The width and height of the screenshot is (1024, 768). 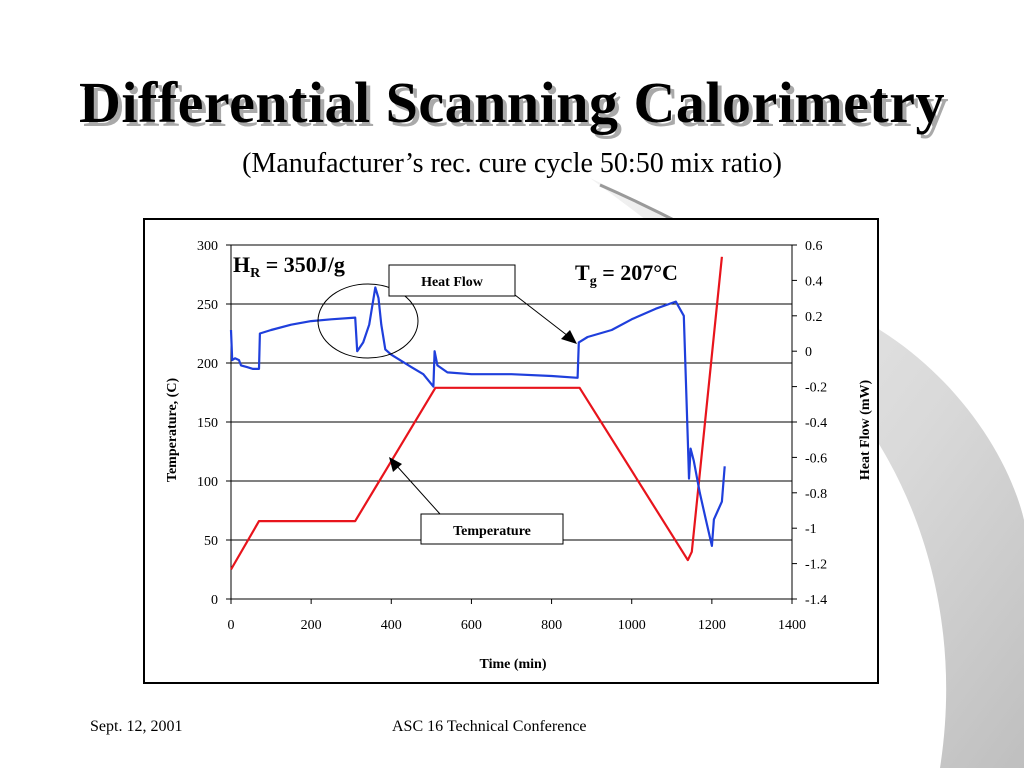 What do you see at coordinates (792, 625) in the screenshot?
I see `x-tick-label: 1400` at bounding box center [792, 625].